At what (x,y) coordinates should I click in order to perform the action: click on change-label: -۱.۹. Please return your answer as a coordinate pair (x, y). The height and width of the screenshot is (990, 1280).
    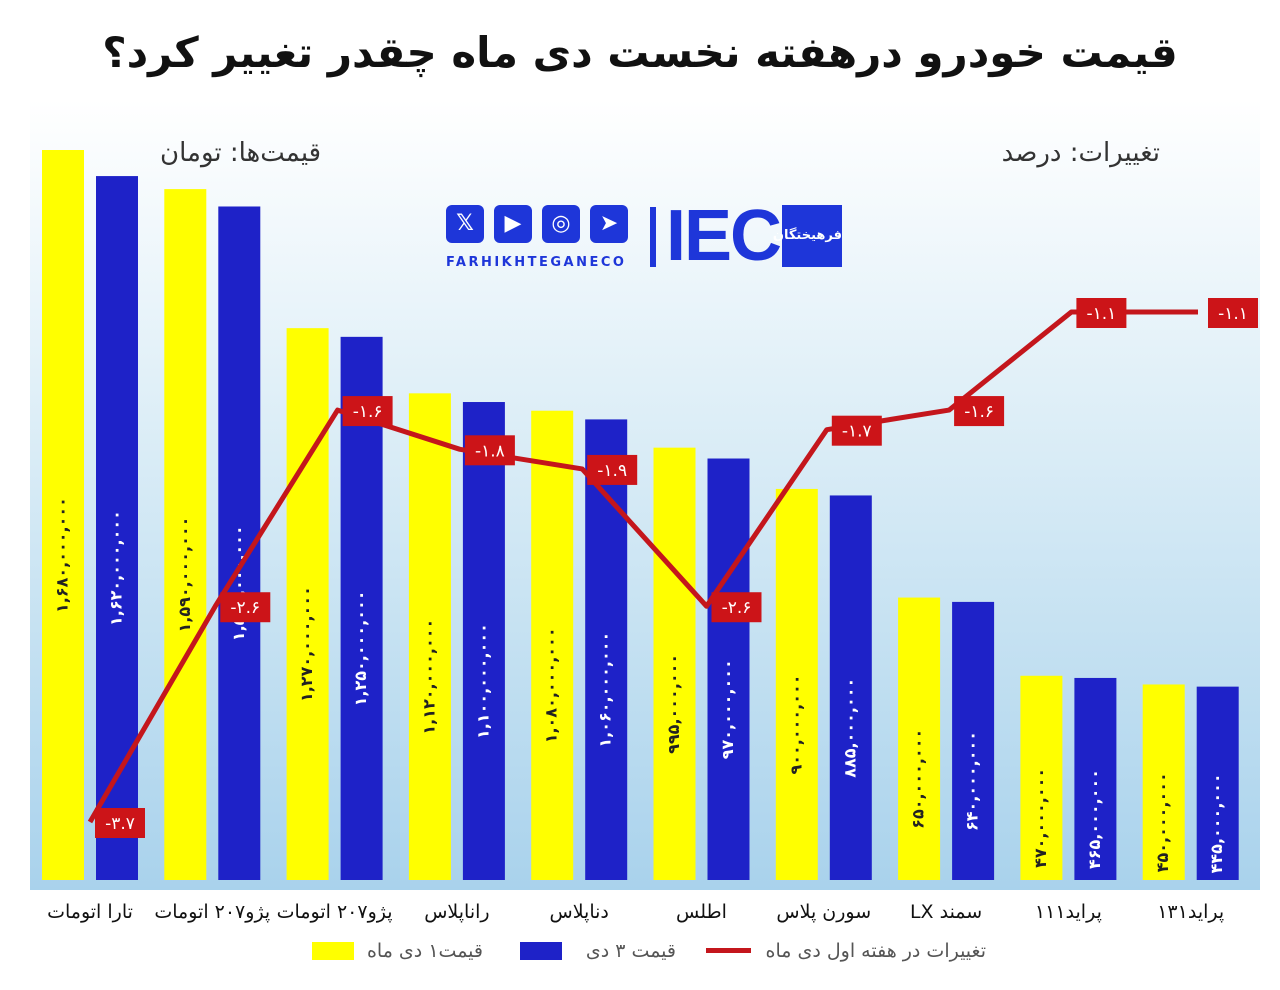
    Looking at the image, I should click on (612, 471).